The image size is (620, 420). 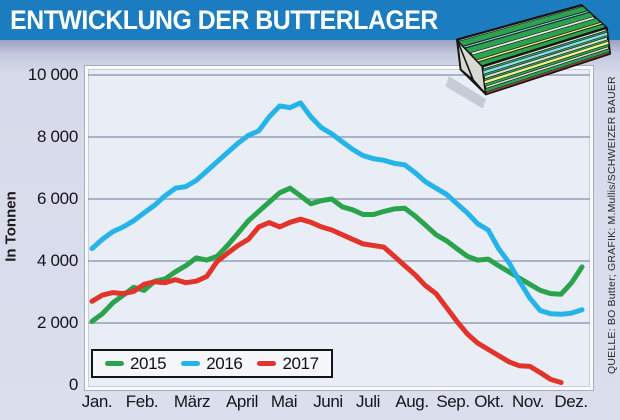 I want to click on page-title: ENTWICKLUNG DER BUTTERLAGER, so click(x=224, y=19).